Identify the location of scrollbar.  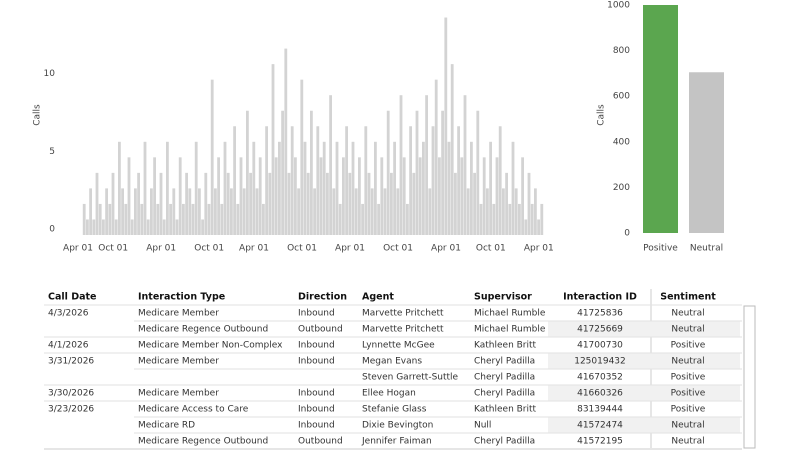
(749, 377).